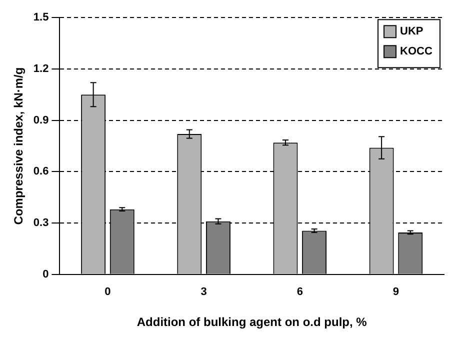 The image size is (460, 342). I want to click on y-tick-label: 0.6, so click(41, 172).